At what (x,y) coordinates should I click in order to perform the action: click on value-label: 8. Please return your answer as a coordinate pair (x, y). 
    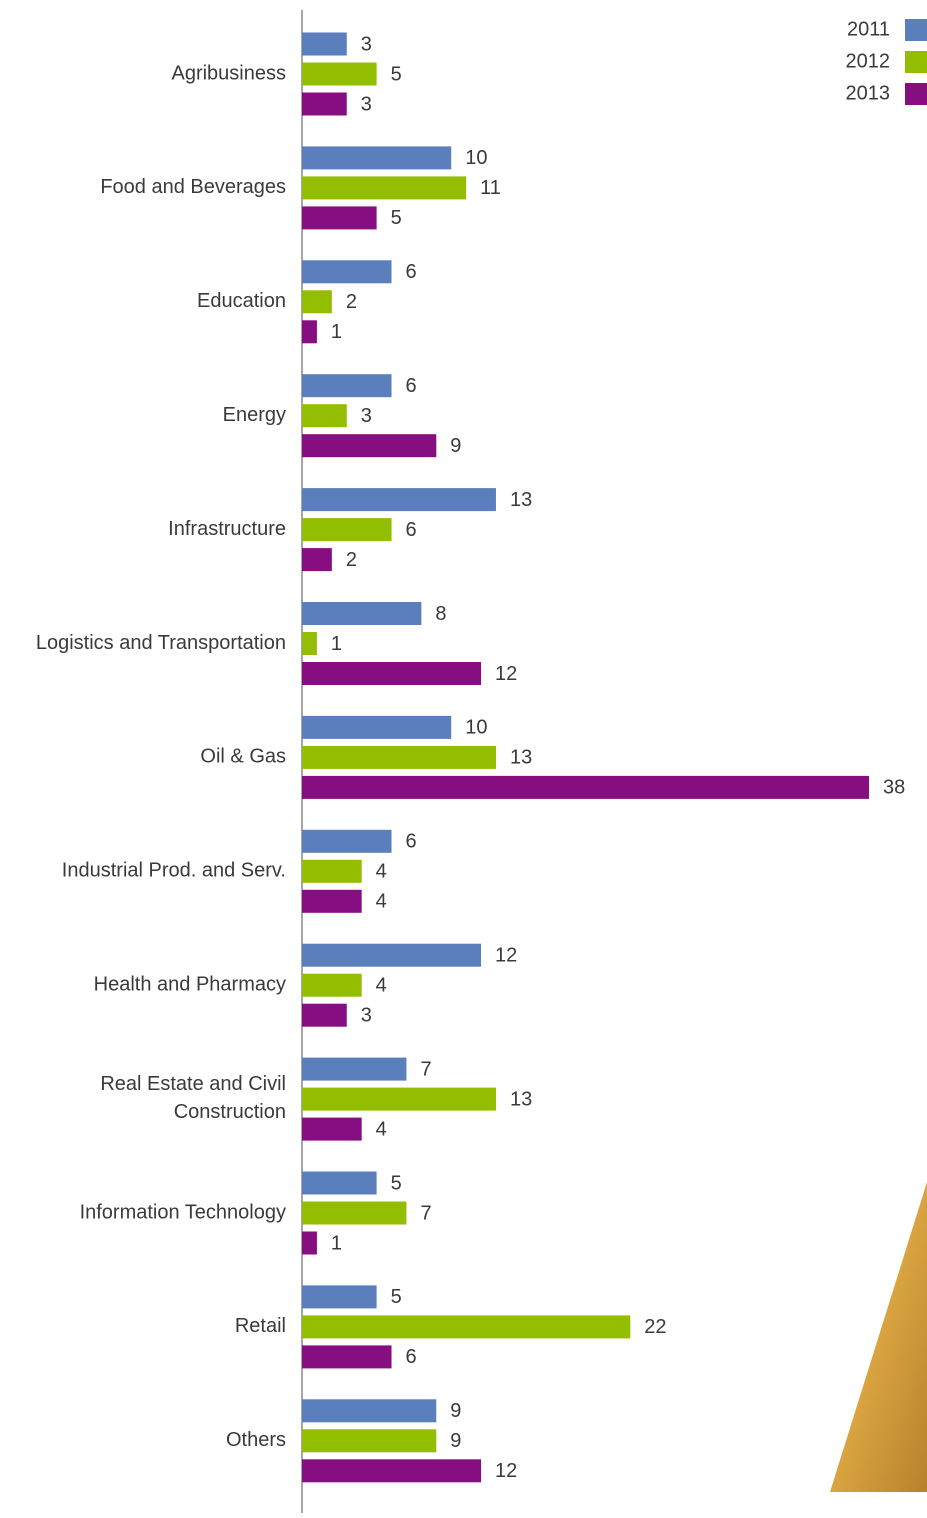
    Looking at the image, I should click on (440, 614).